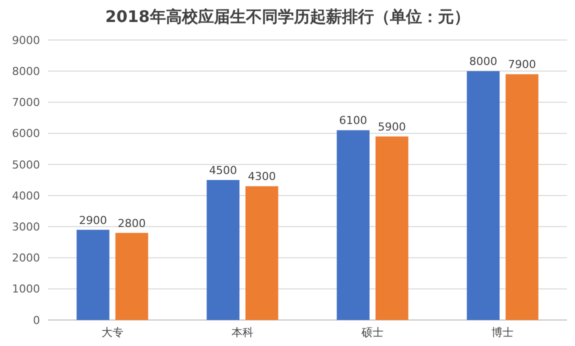 This screenshot has width=575, height=346. I want to click on x-tick-label: 大专, so click(112, 332).